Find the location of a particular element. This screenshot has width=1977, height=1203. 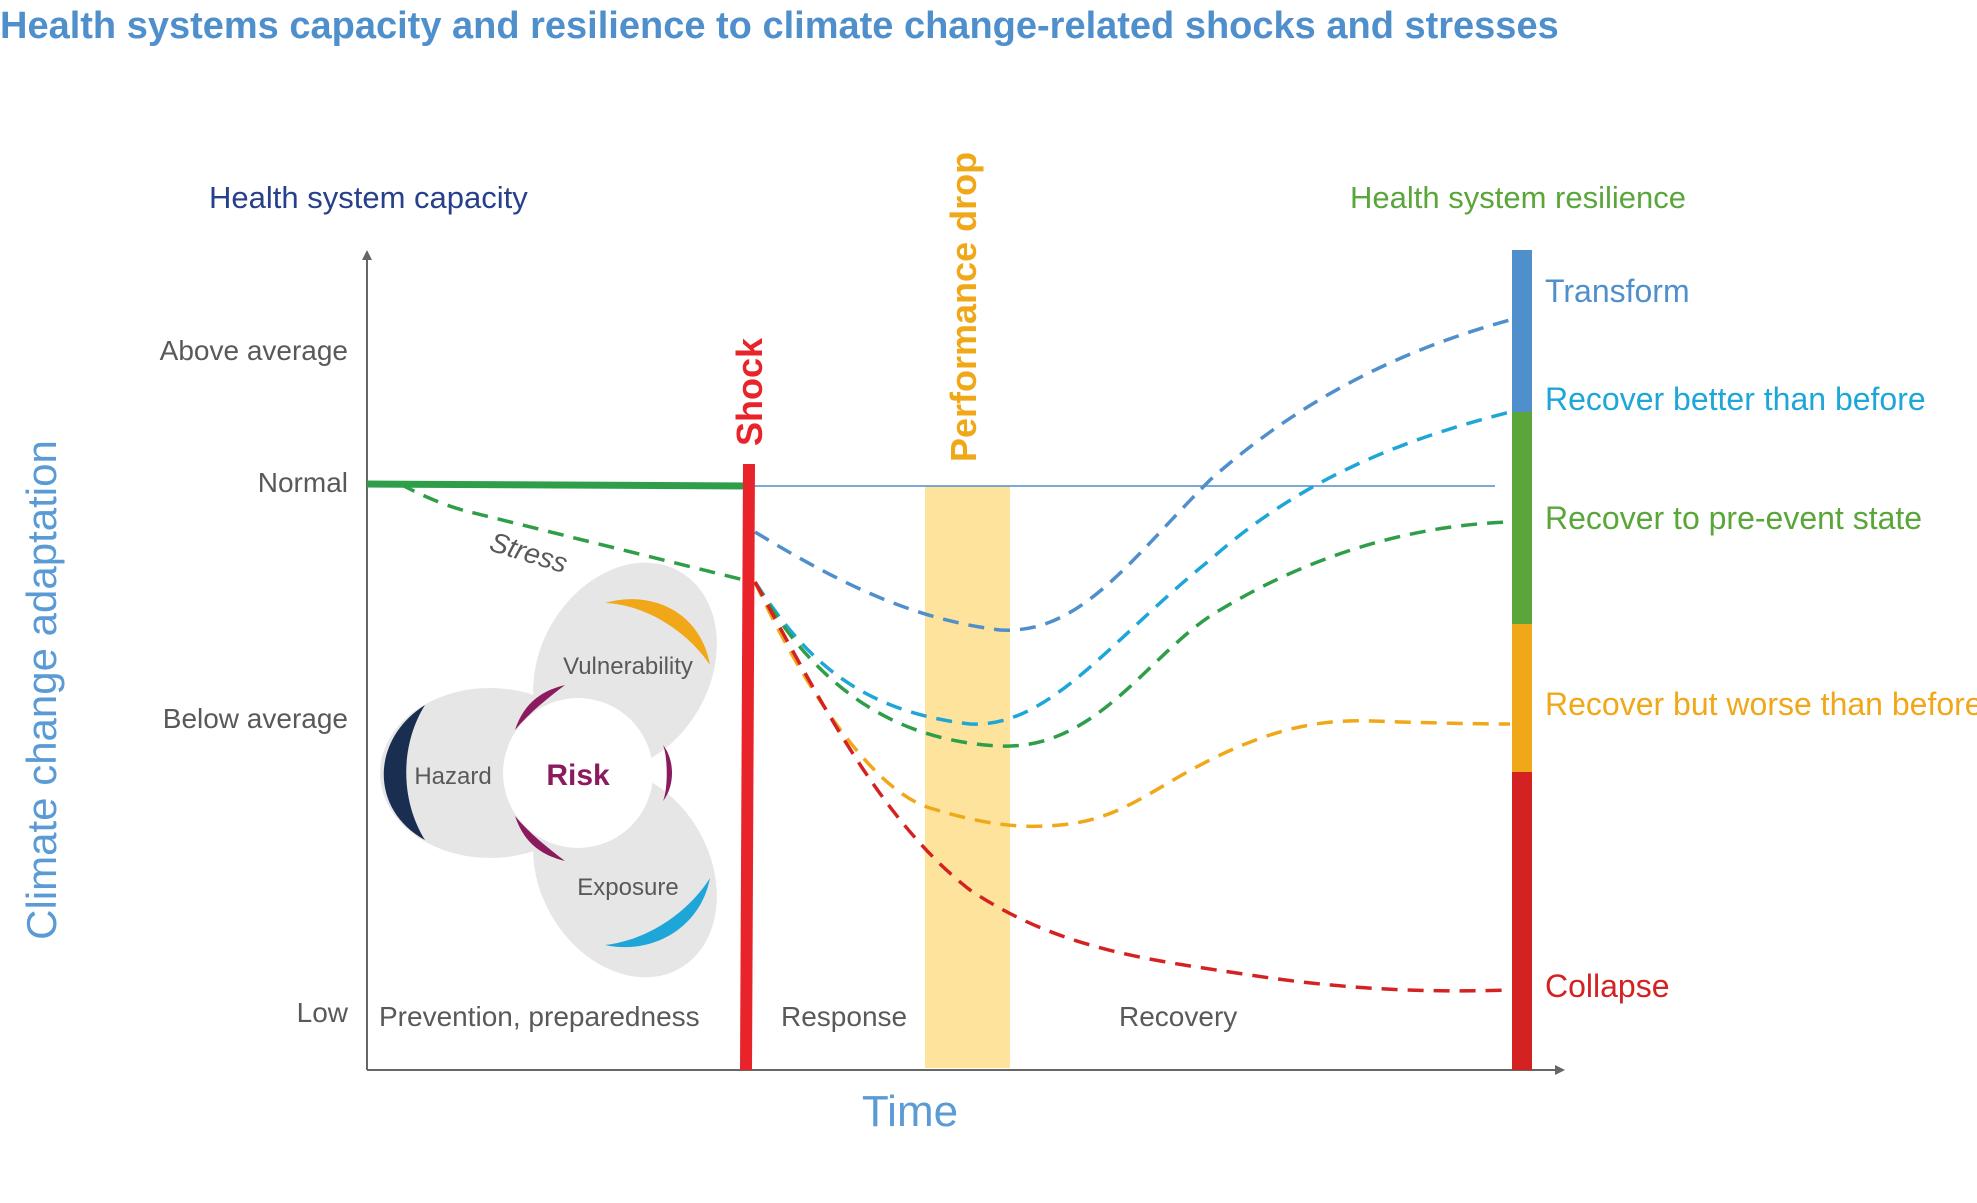

level-above-average: Above average is located at coordinates (254, 350).